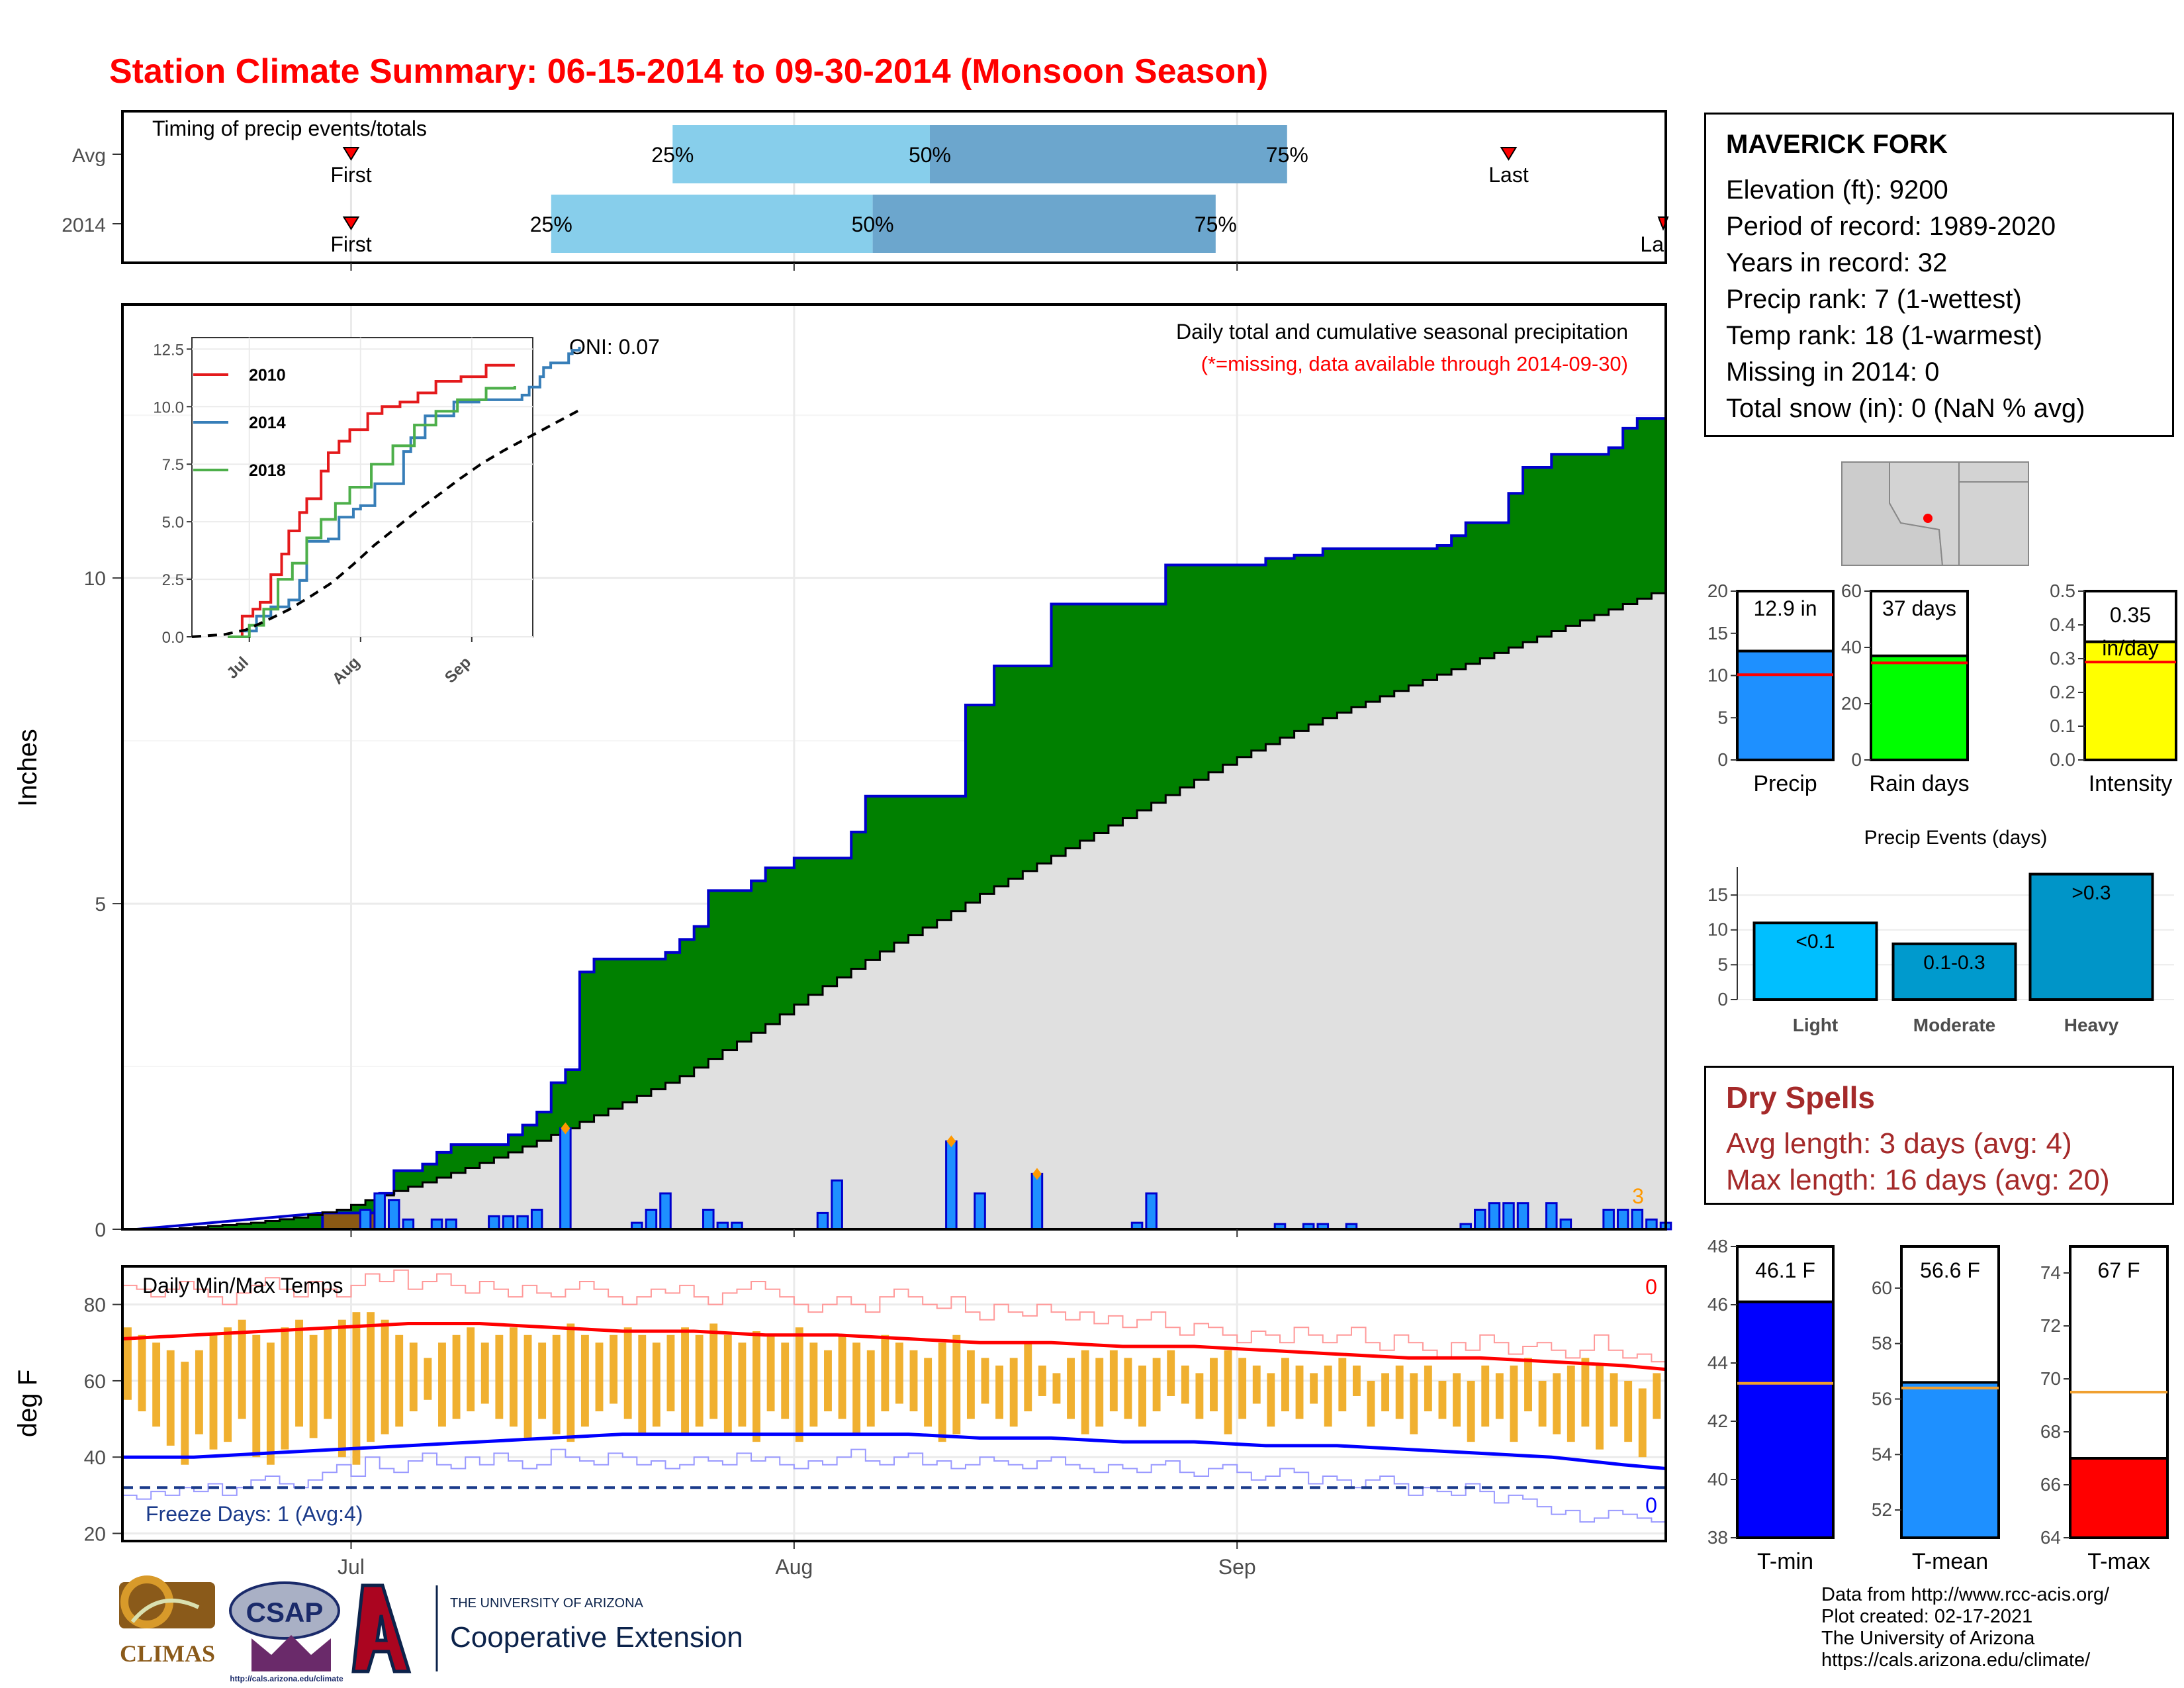  What do you see at coordinates (2091, 893) in the screenshot?
I see `event-bar-label: >0.3` at bounding box center [2091, 893].